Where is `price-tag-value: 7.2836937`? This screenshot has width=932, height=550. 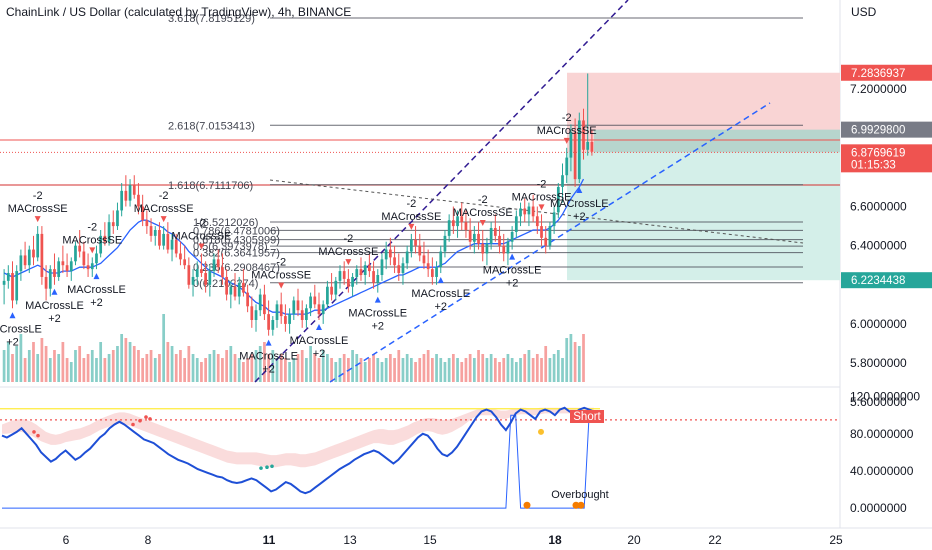 price-tag-value: 7.2836937 is located at coordinates (878, 74).